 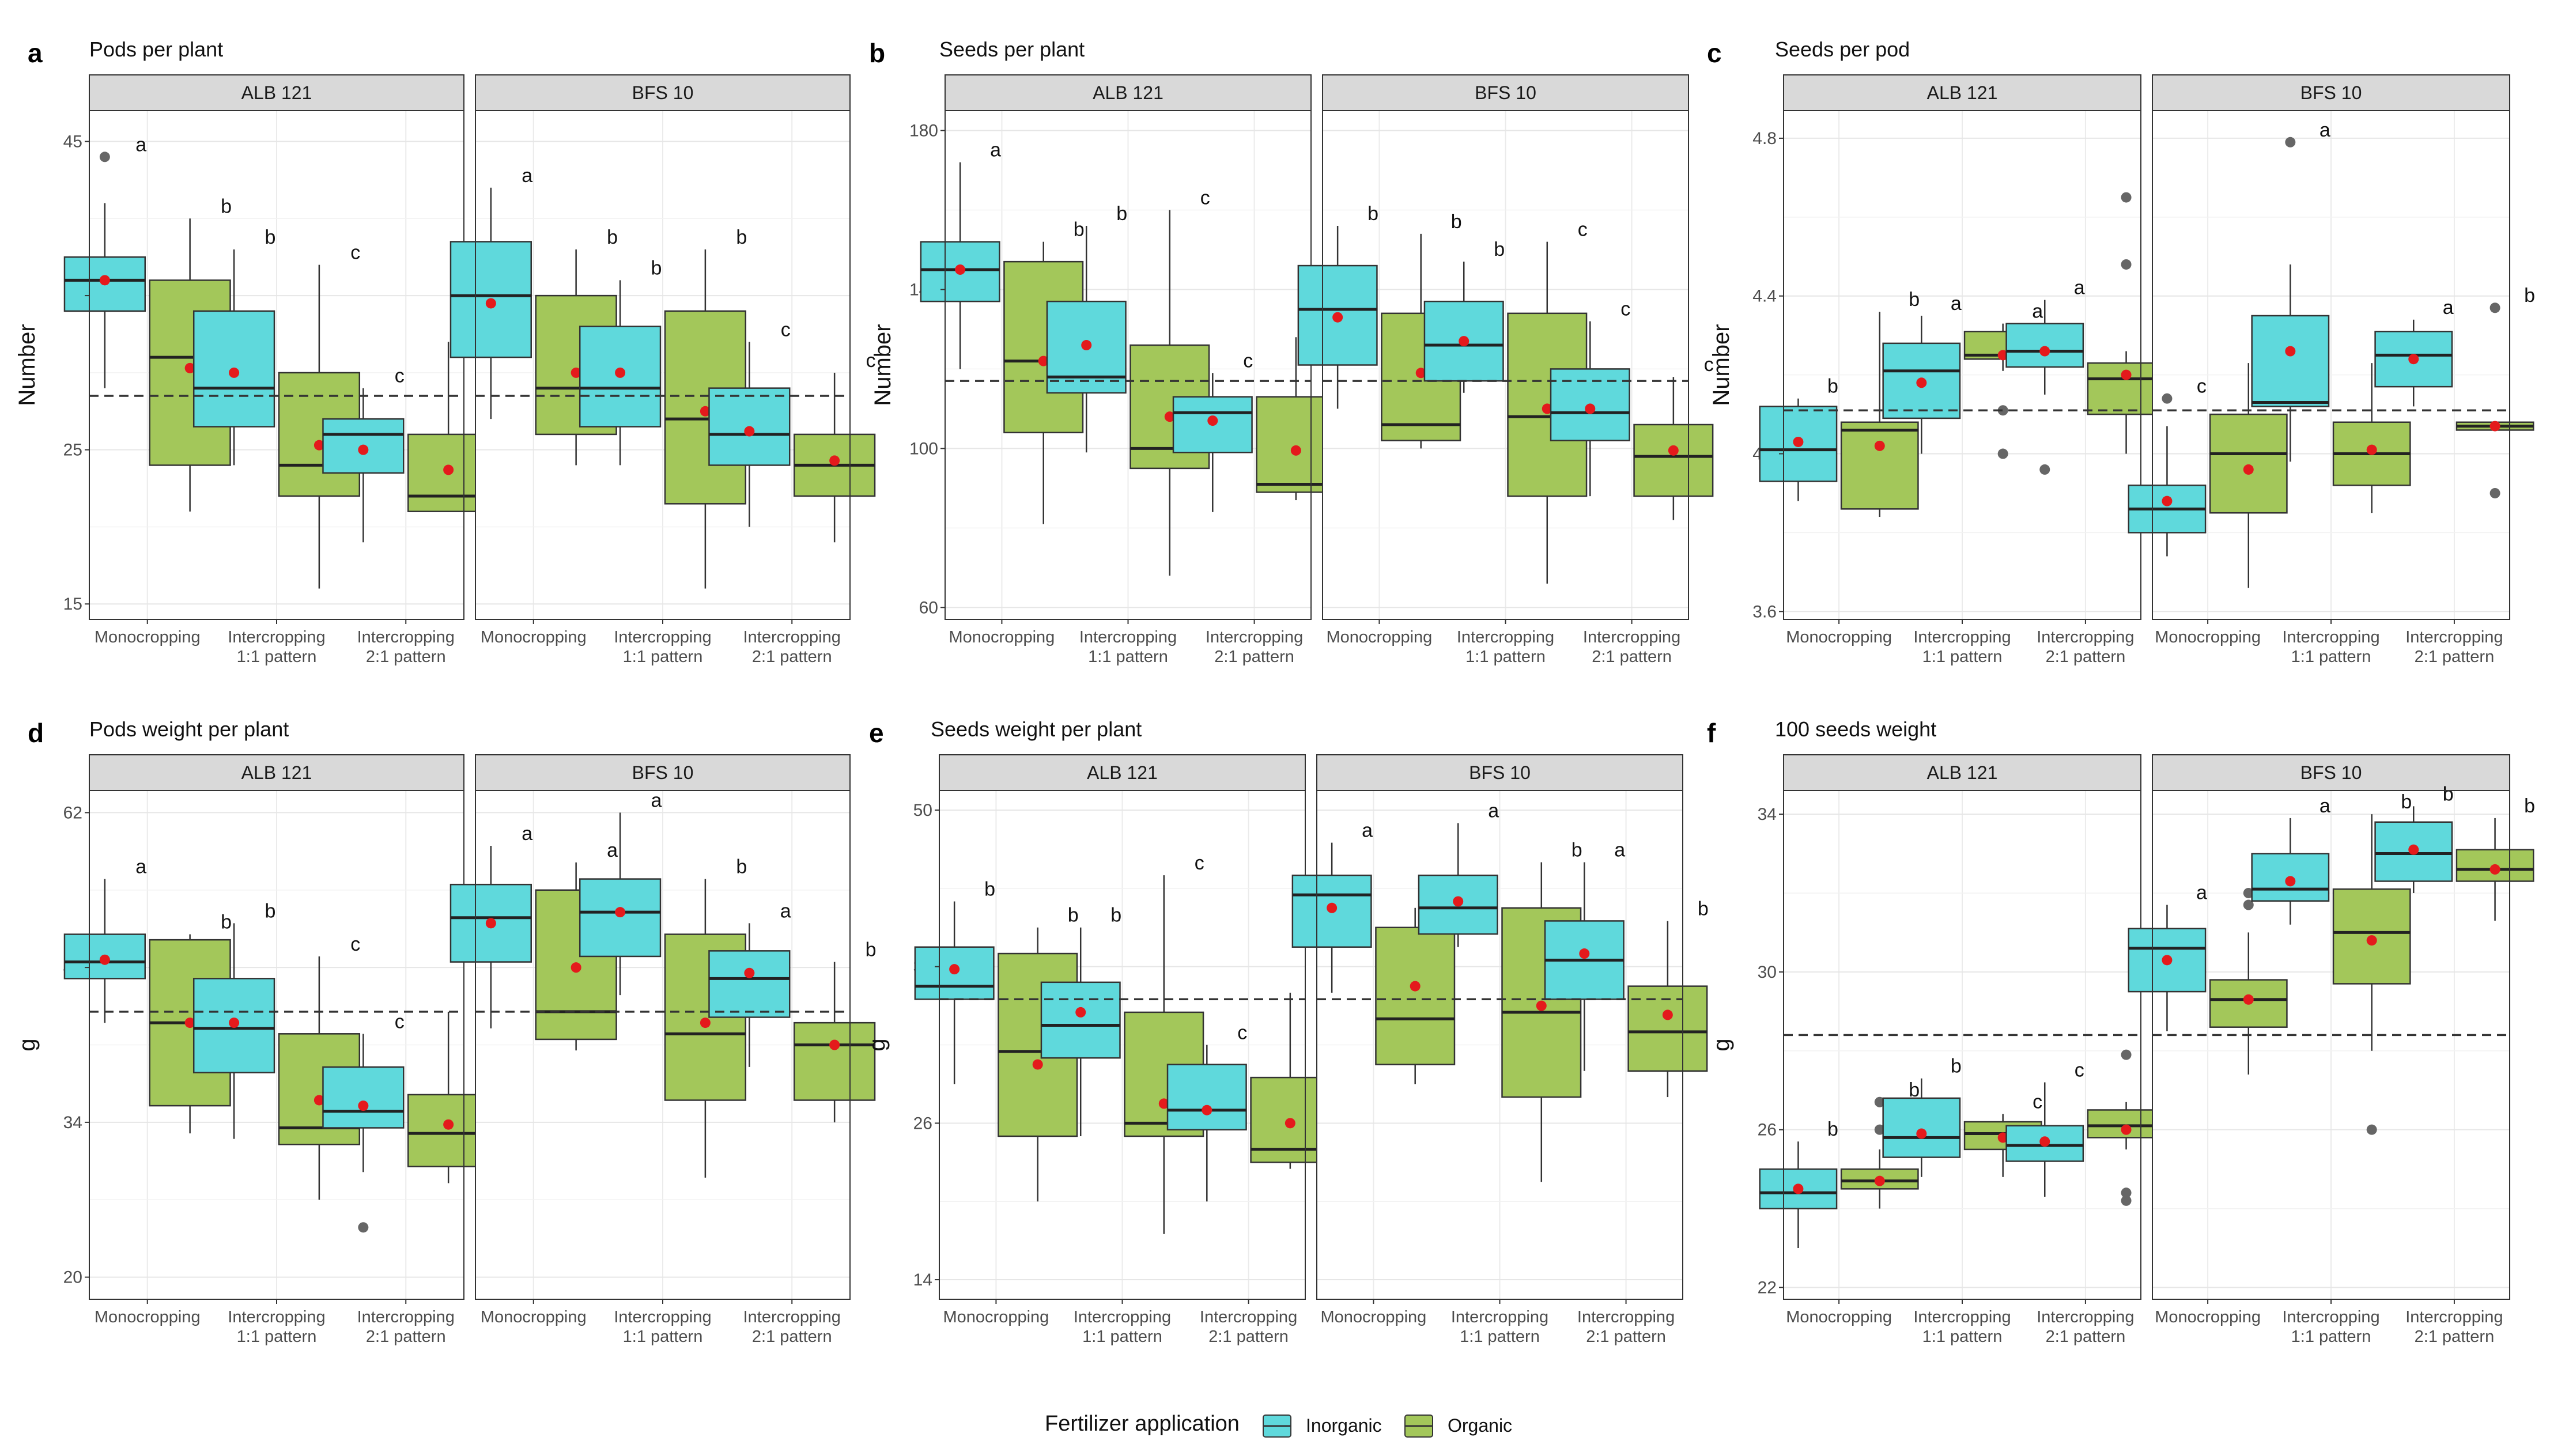 I want to click on panel-title: Pods weight per plant, so click(x=189, y=729).